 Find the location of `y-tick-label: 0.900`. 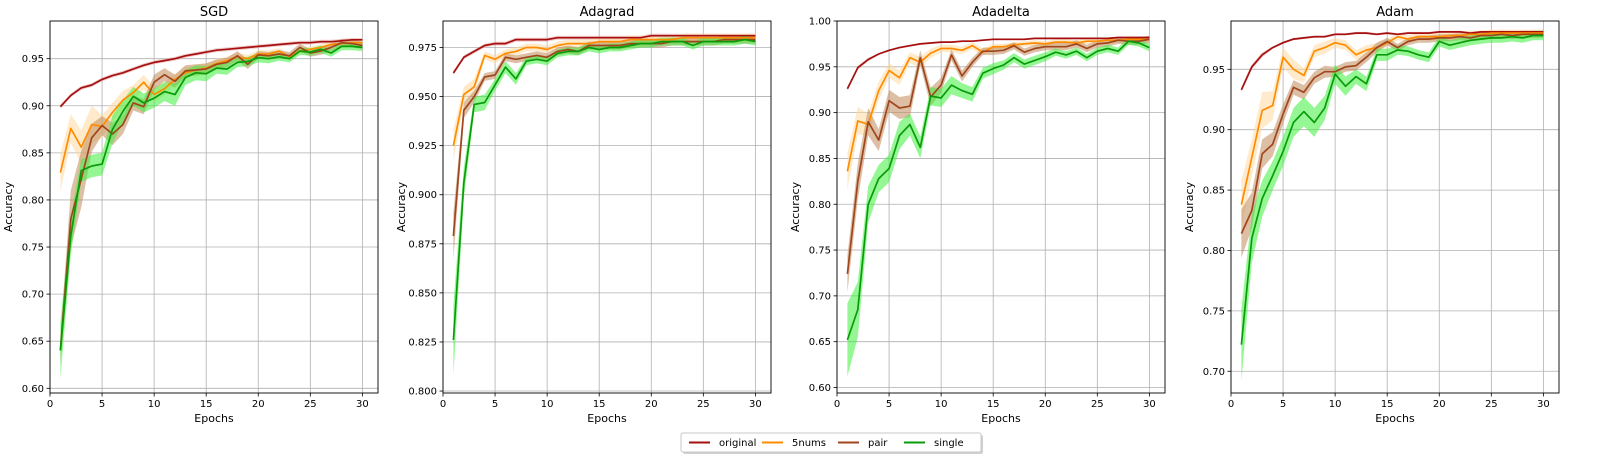

y-tick-label: 0.900 is located at coordinates (422, 195).